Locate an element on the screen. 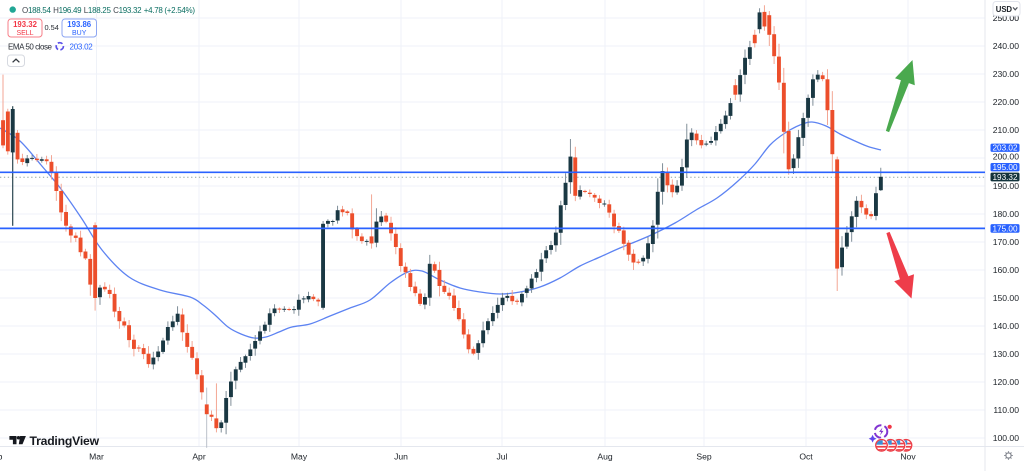 Image resolution: width=1024 pixels, height=471 pixels. svg-text: EMA 50 close is located at coordinates (30, 46).